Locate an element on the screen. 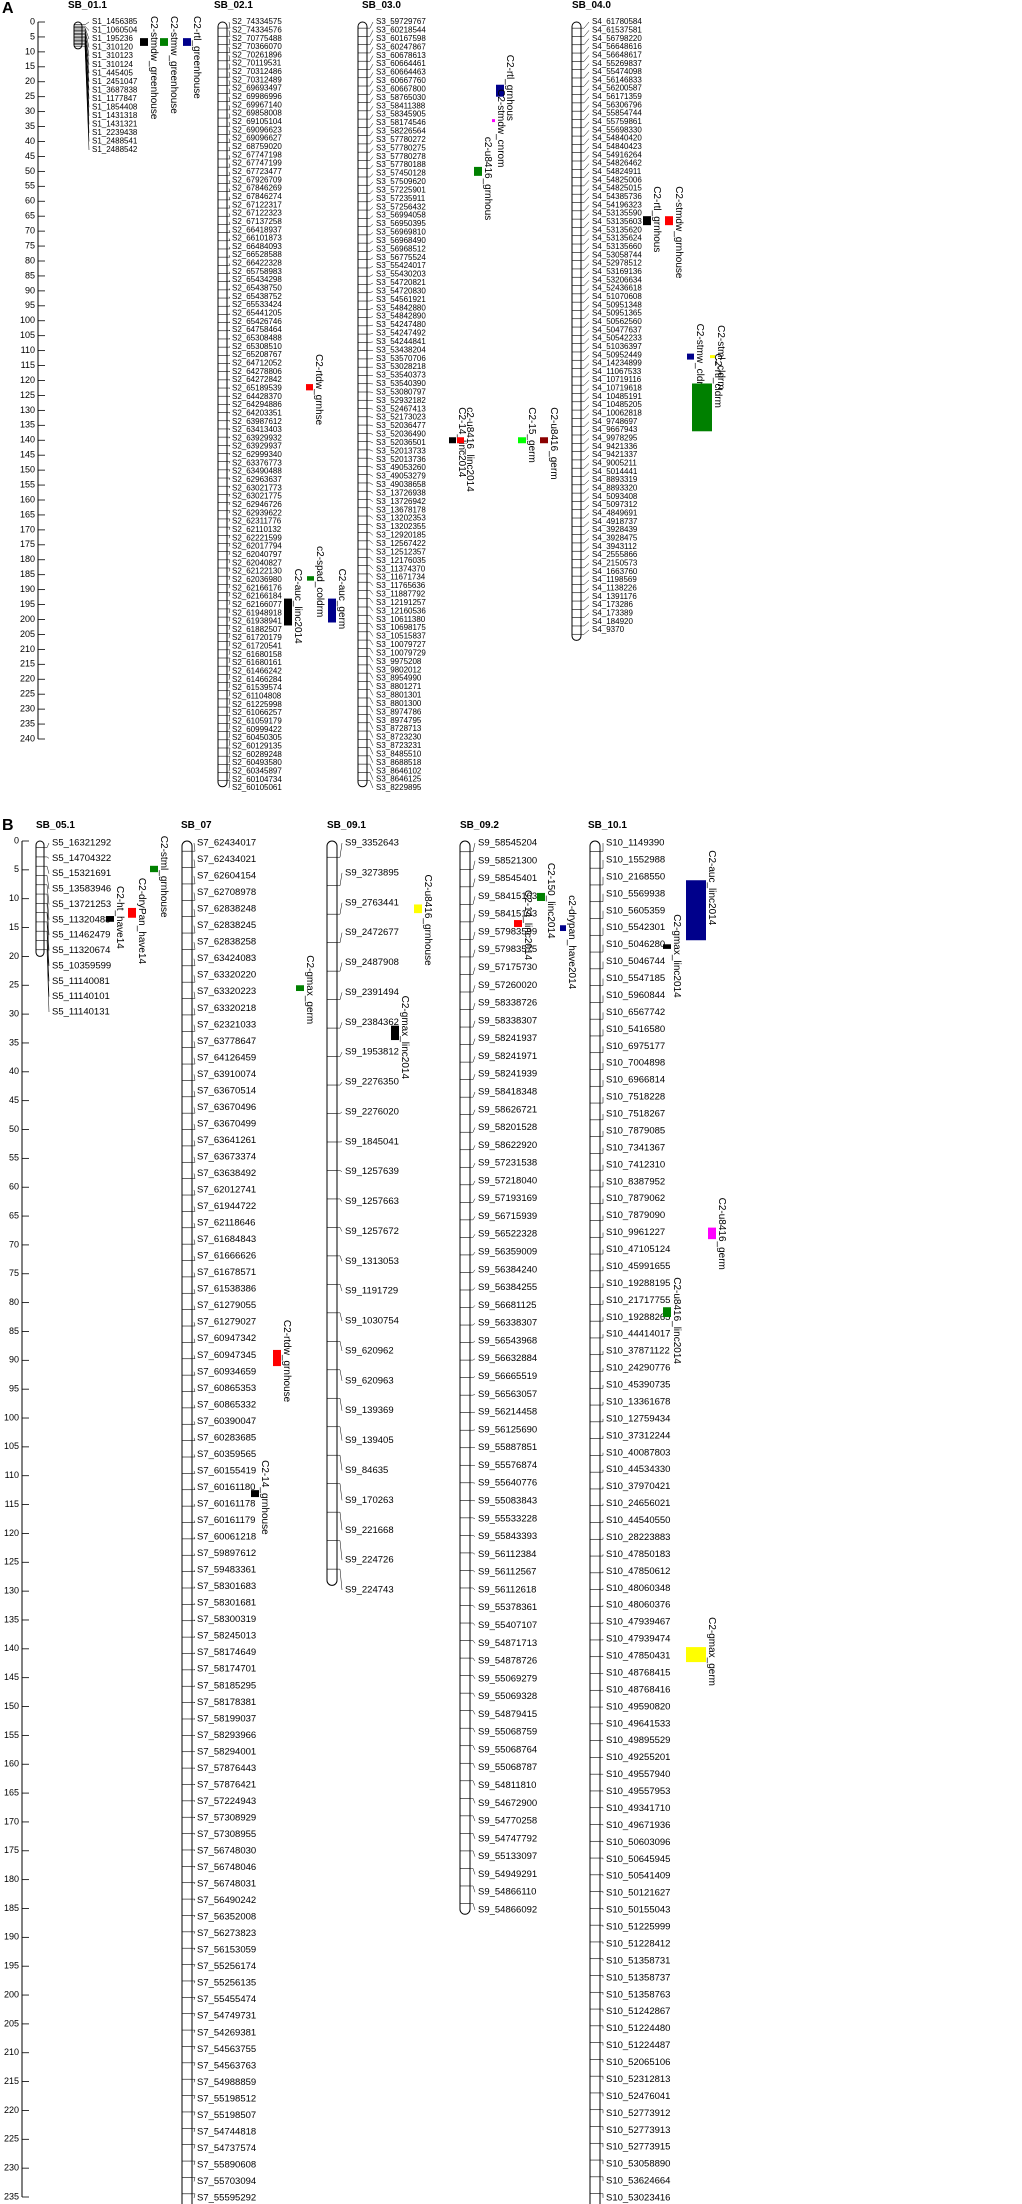 The image size is (1022, 2204). marker-label: S2_68759020 is located at coordinates (257, 146).